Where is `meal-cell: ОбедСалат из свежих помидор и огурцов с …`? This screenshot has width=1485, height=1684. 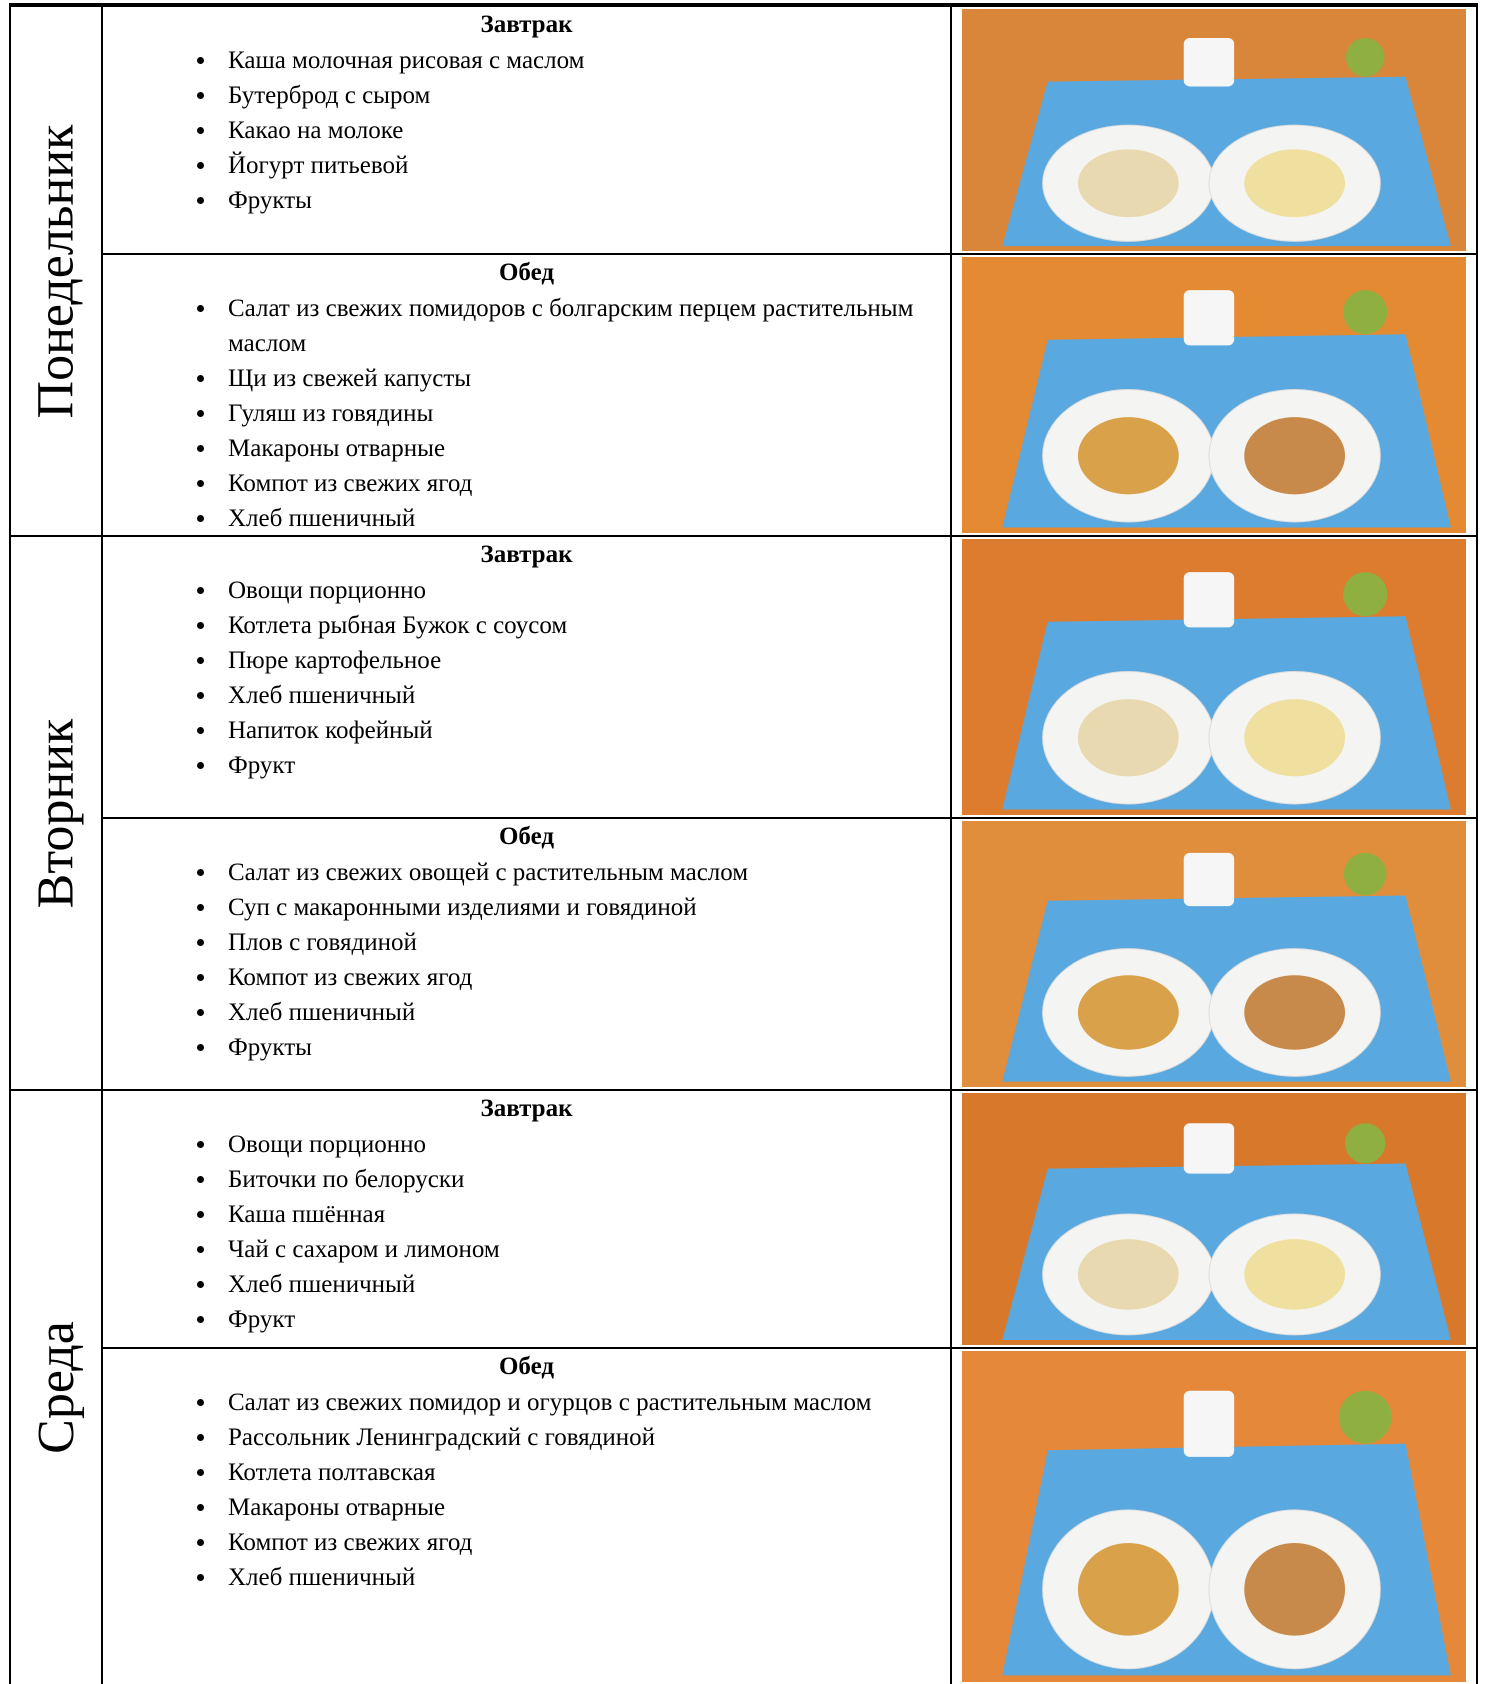 meal-cell: ОбедСалат из свежих помидор и огурцов с … is located at coordinates (525, 1515).